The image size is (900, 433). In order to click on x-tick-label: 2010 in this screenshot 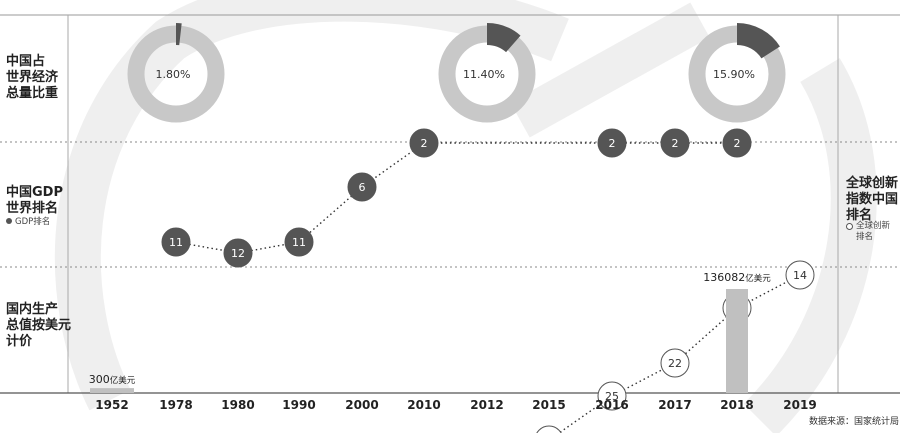, I will do `click(423, 405)`.